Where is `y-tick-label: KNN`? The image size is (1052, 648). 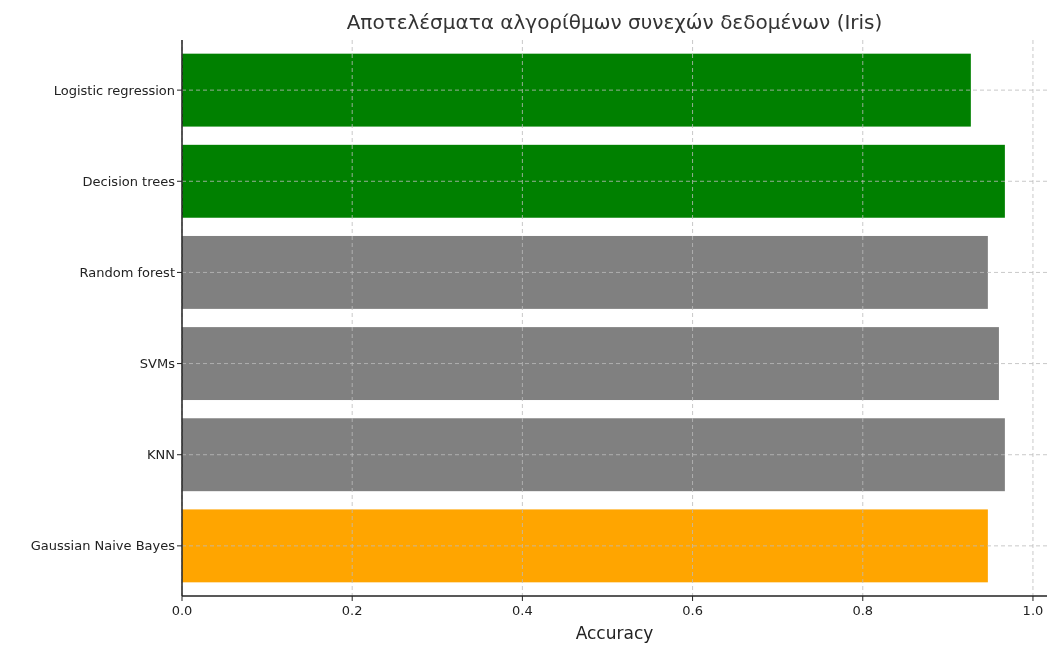
y-tick-label: KNN is located at coordinates (161, 455).